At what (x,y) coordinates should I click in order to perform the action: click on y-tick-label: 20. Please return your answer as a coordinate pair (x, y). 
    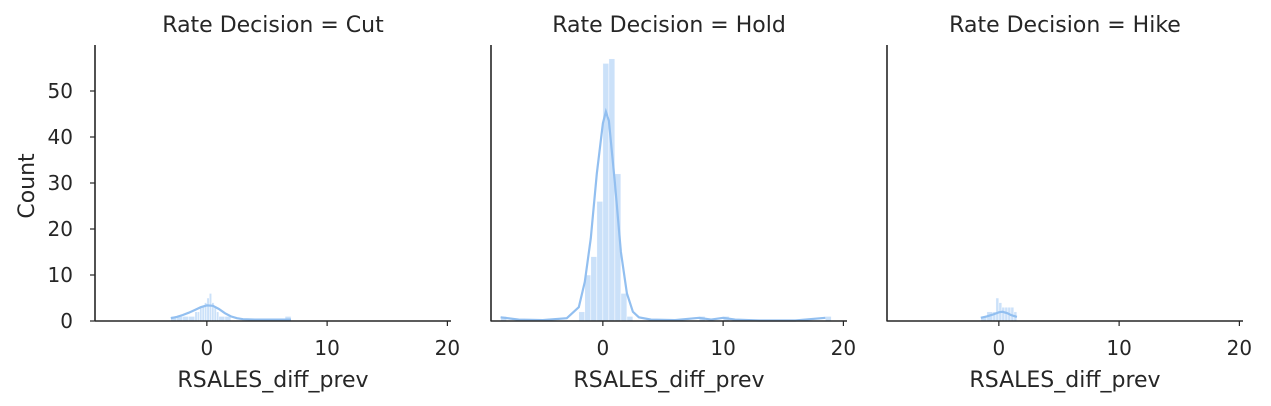
    Looking at the image, I should click on (60, 229).